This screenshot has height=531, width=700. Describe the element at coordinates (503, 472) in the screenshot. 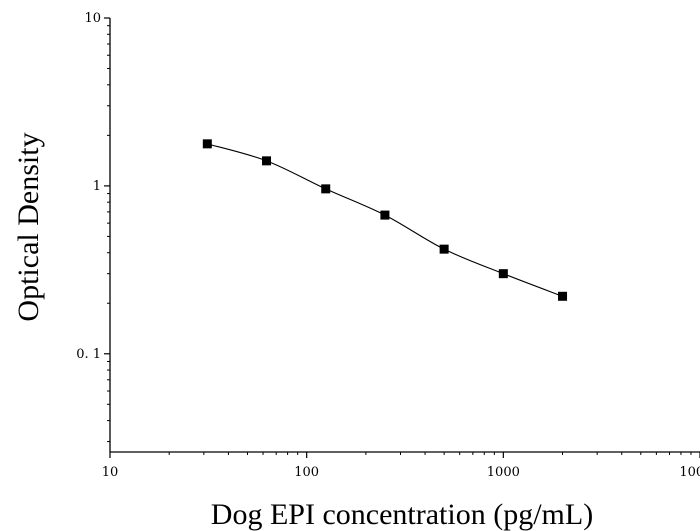

I see `x-tick-label: 1000` at that location.